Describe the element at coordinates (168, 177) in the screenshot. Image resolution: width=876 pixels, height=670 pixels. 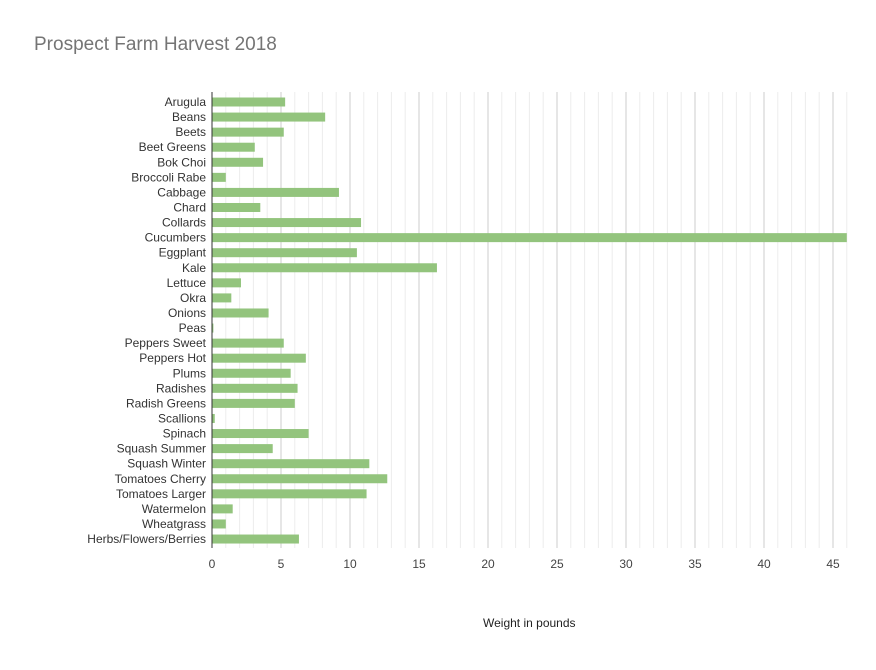
I see `y-category-label: Broccoli Rabe` at that location.